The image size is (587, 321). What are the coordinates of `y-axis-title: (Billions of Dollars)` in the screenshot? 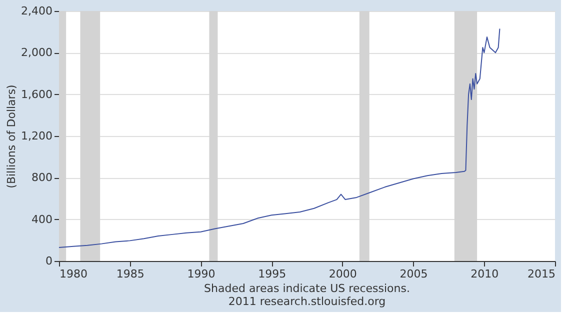 It's located at (11, 136).